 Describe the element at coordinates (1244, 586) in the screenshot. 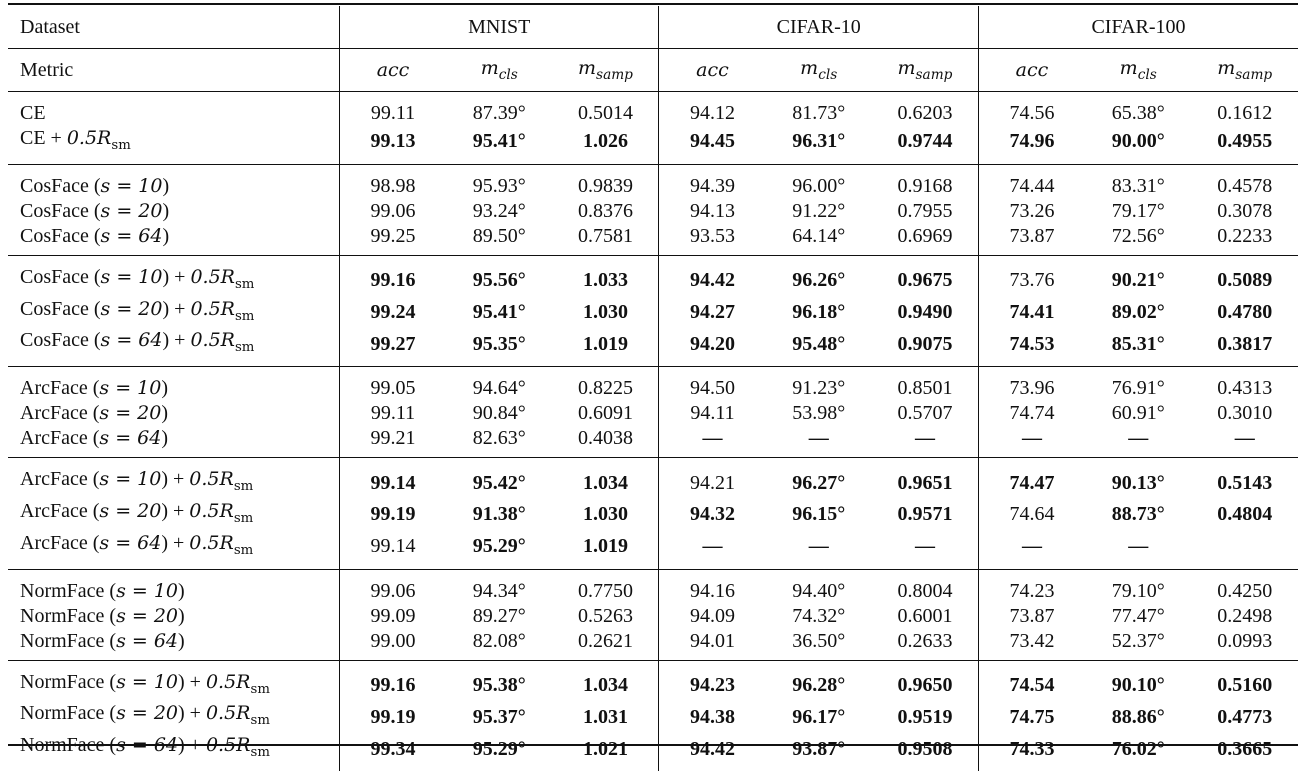

I see `table-cell: 0.4250` at that location.